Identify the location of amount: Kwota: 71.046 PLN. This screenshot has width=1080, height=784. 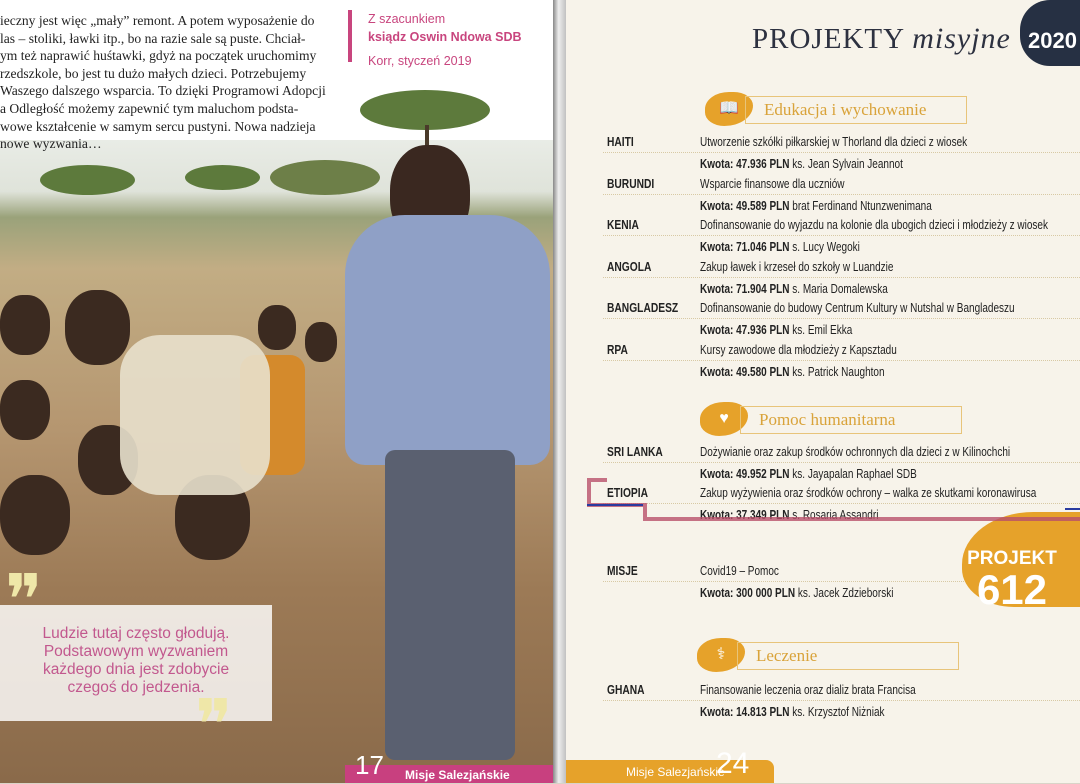
(745, 247).